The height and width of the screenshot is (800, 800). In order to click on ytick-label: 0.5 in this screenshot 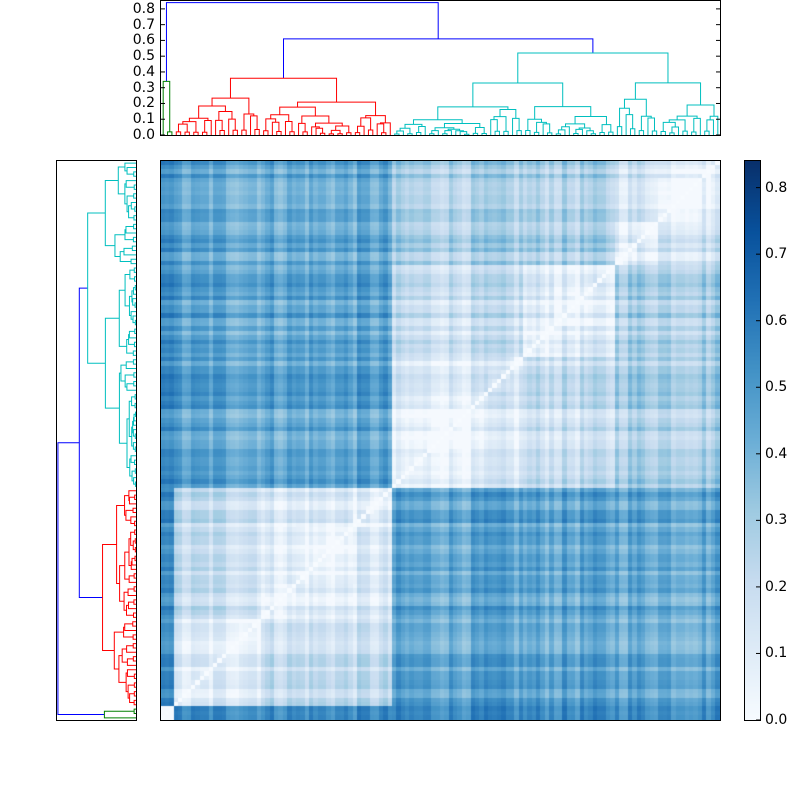, I will do `click(143, 56)`.